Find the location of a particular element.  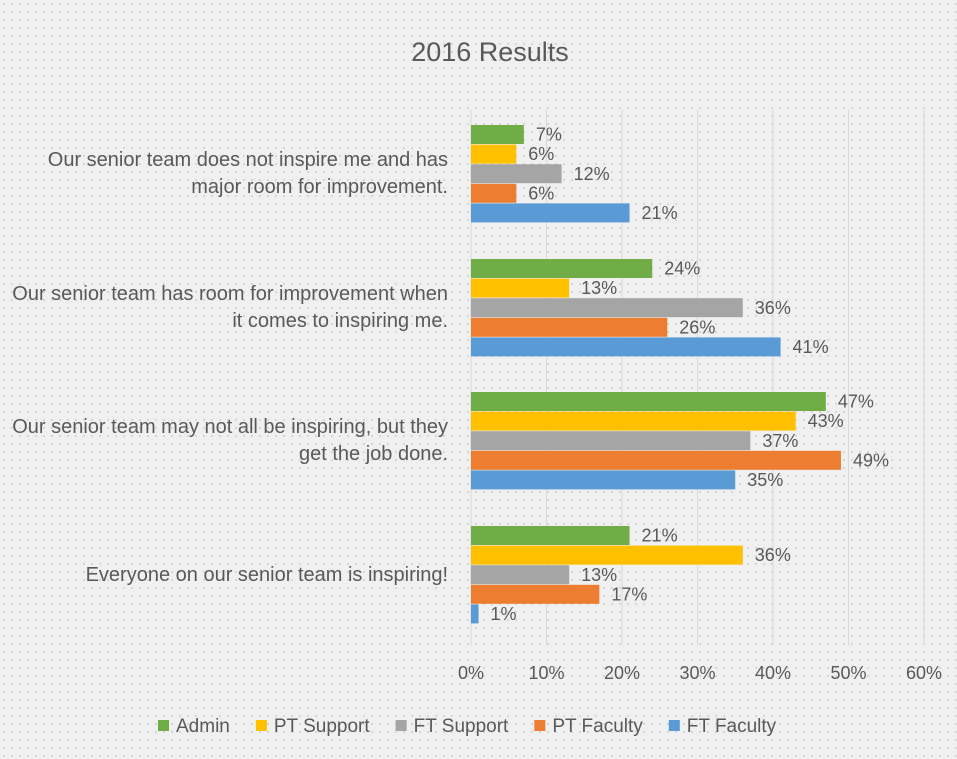

value-label: 43% is located at coordinates (826, 421).